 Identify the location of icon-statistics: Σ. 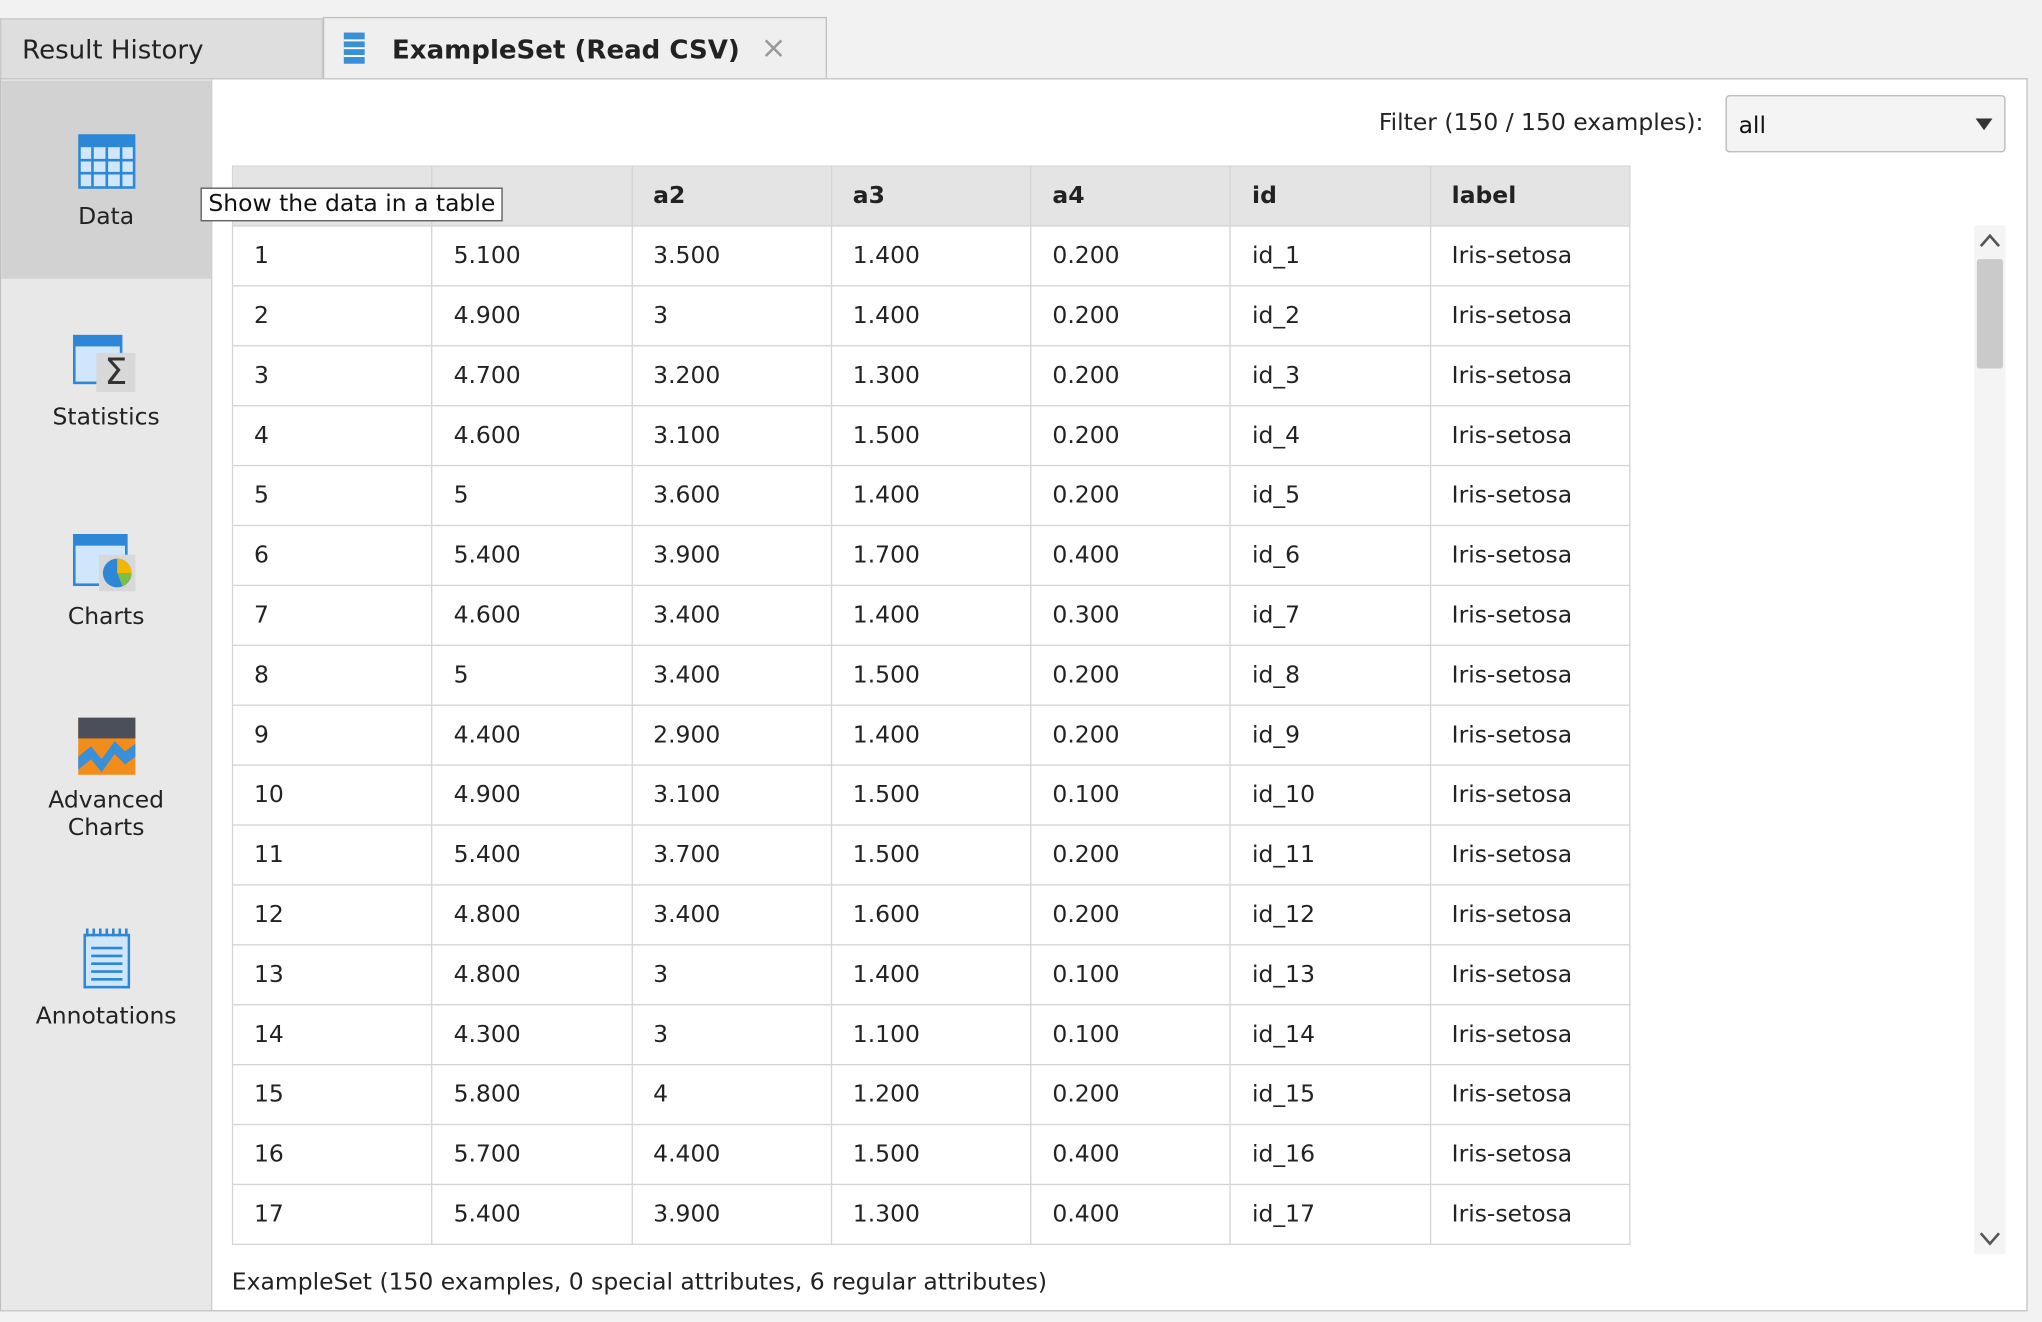
(104, 363).